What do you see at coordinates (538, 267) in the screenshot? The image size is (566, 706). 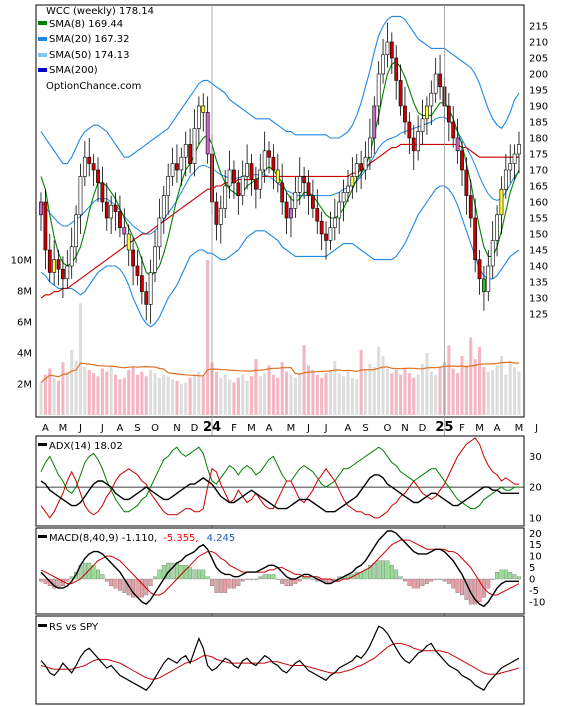 I see `price-tick-label: 140` at bounding box center [538, 267].